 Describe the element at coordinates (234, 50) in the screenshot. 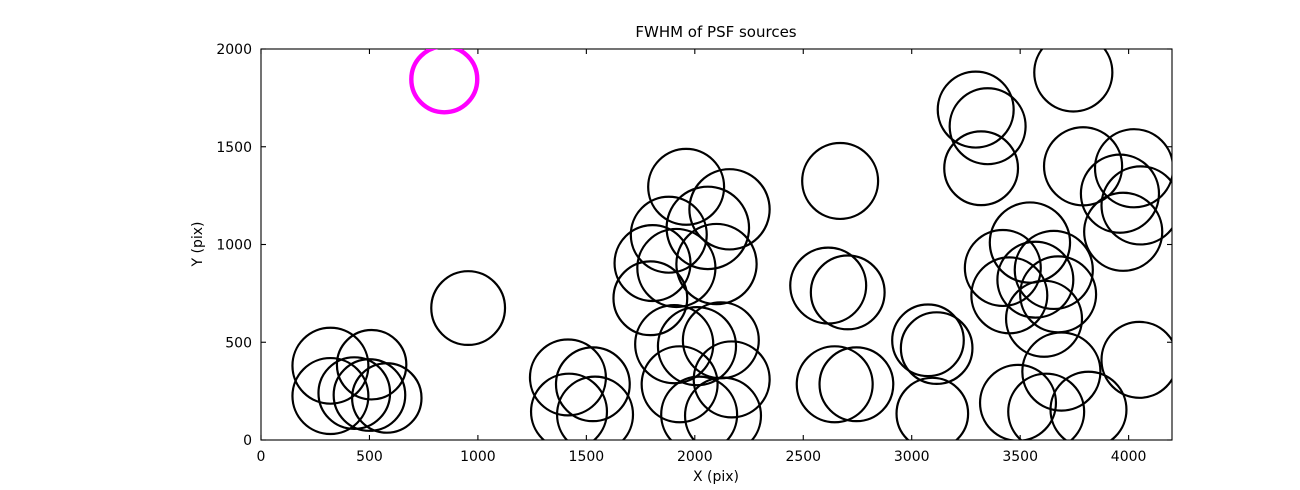

I see `y-tick-label: 2000` at that location.